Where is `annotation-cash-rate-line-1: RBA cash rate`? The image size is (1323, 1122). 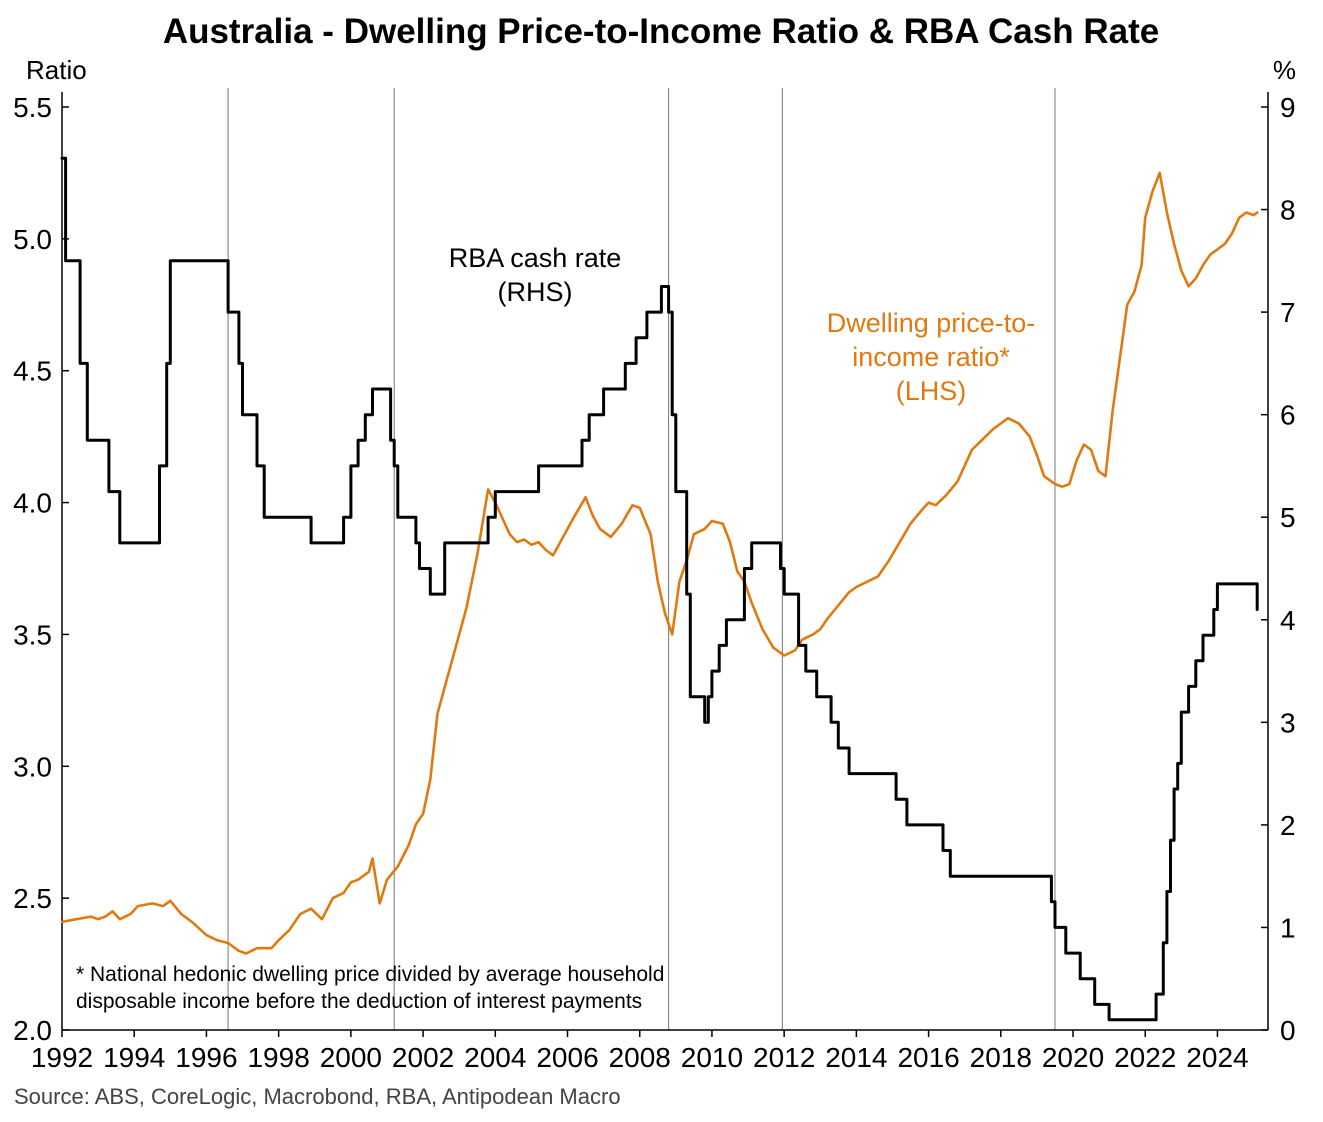 annotation-cash-rate-line-1: RBA cash rate is located at coordinates (535, 258).